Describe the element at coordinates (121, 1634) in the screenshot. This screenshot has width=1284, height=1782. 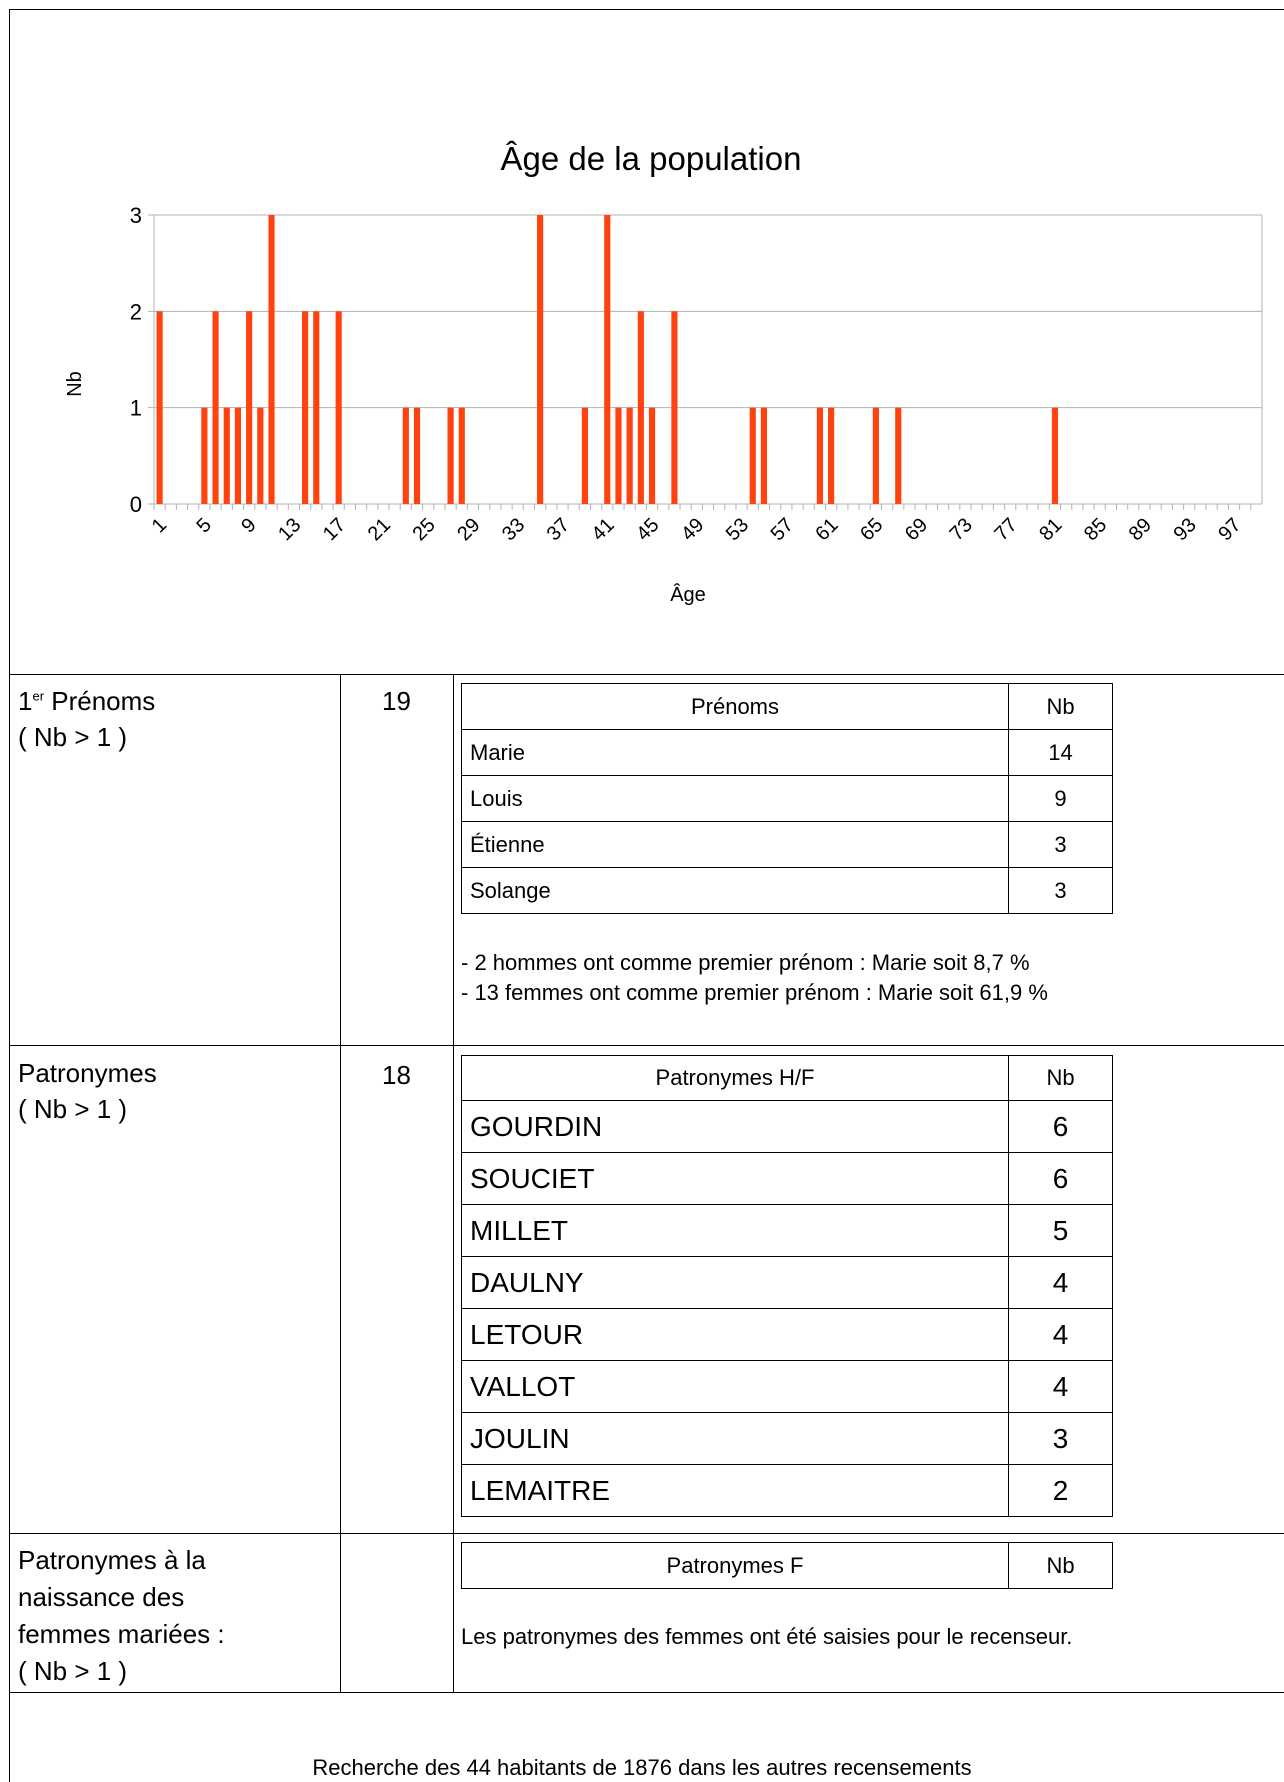
I see `patronymes-f-label-line: femmes mariées :` at that location.